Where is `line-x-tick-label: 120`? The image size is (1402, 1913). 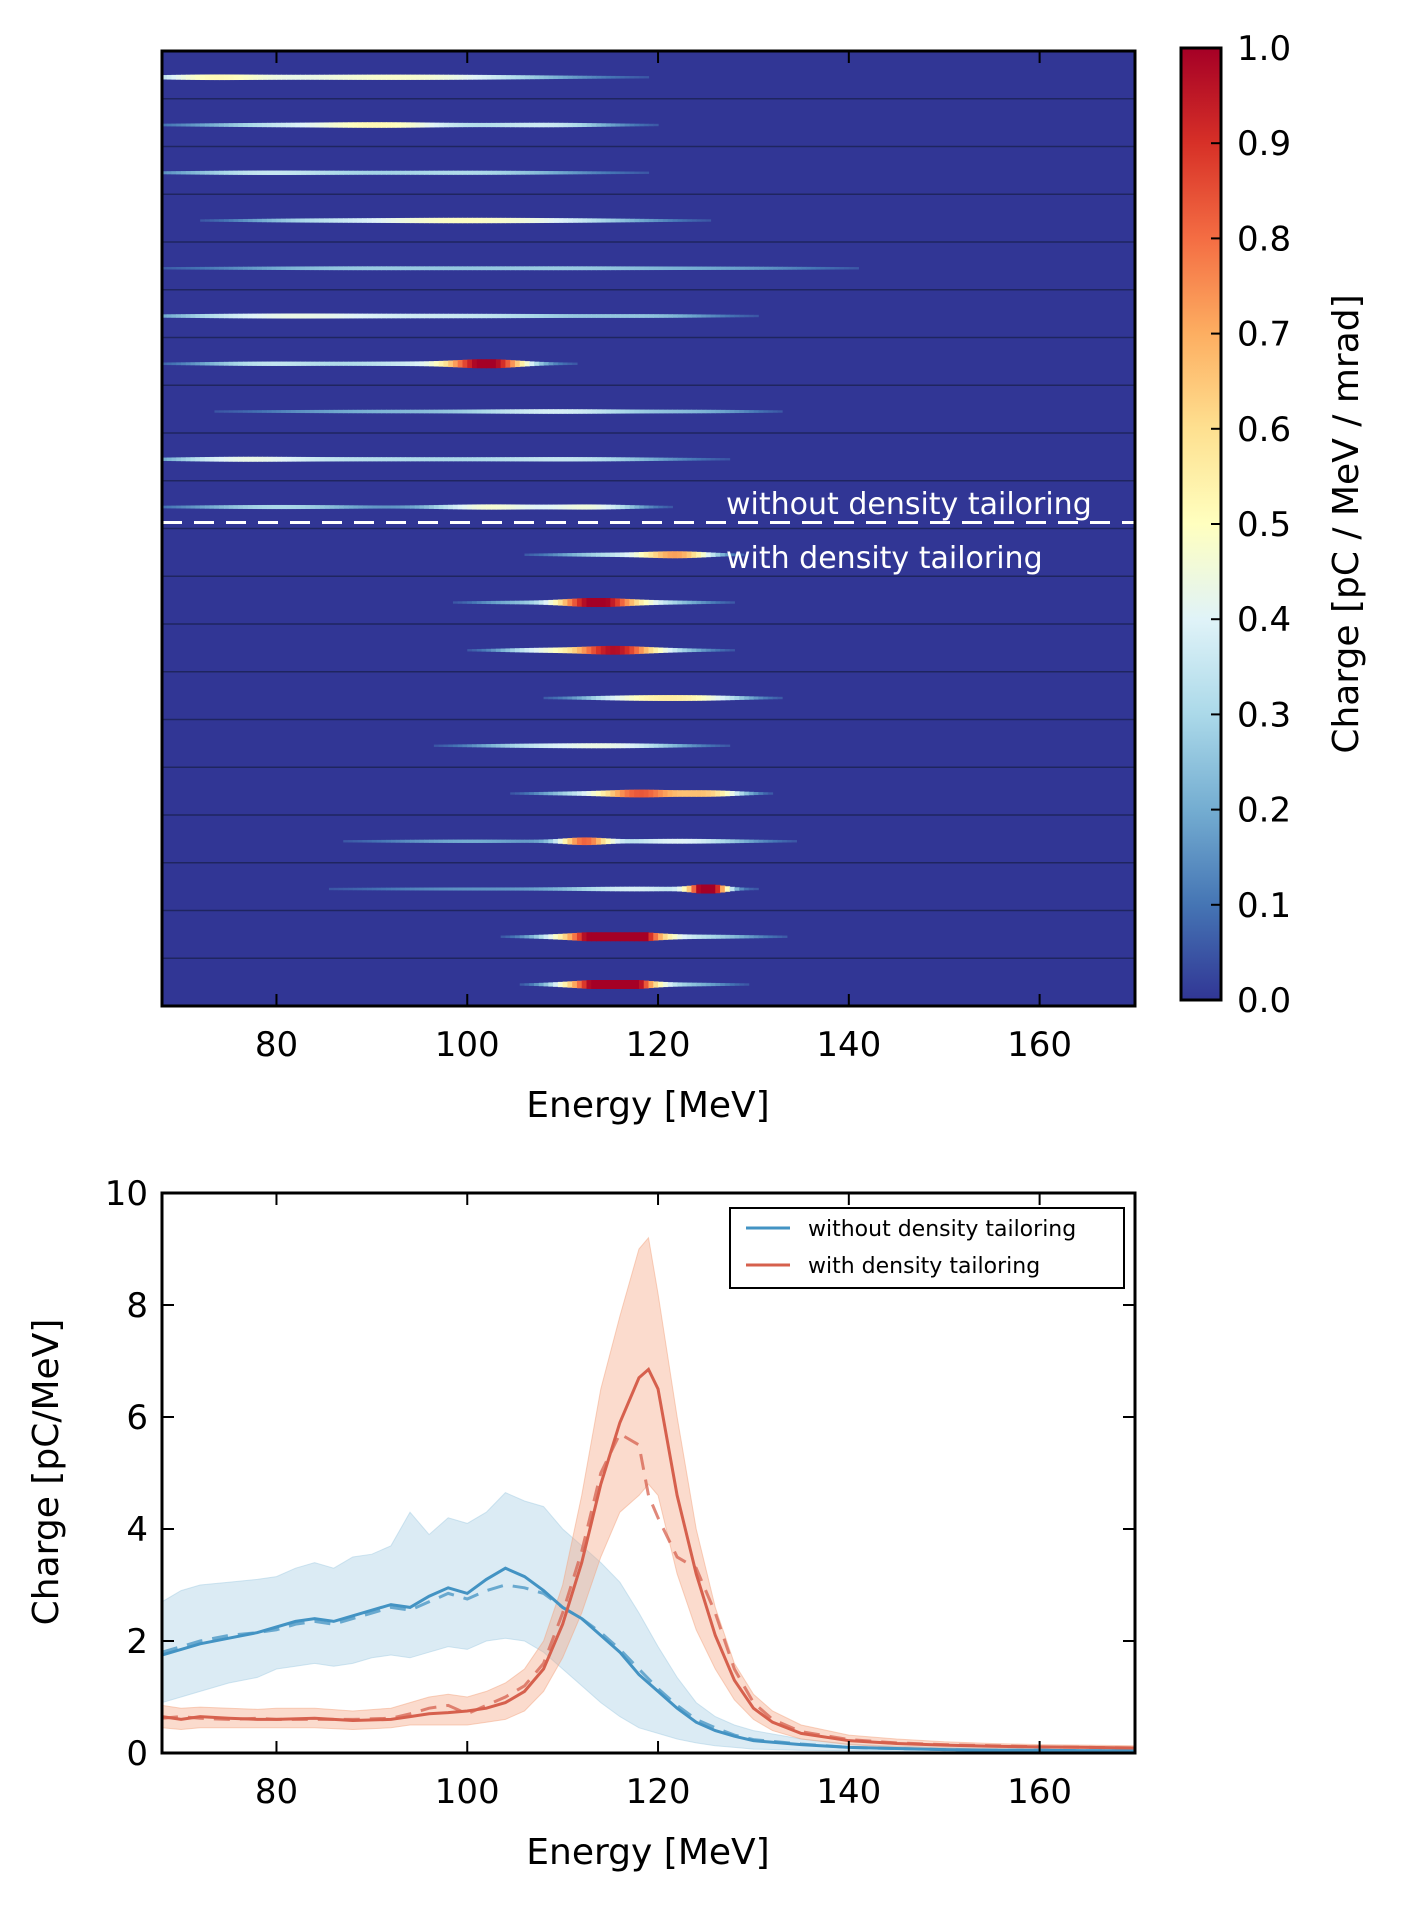
line-x-tick-label: 120 is located at coordinates (658, 1792).